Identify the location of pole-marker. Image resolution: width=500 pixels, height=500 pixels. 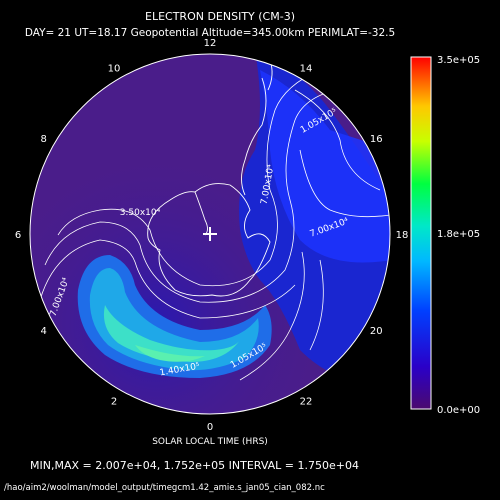
(210, 234).